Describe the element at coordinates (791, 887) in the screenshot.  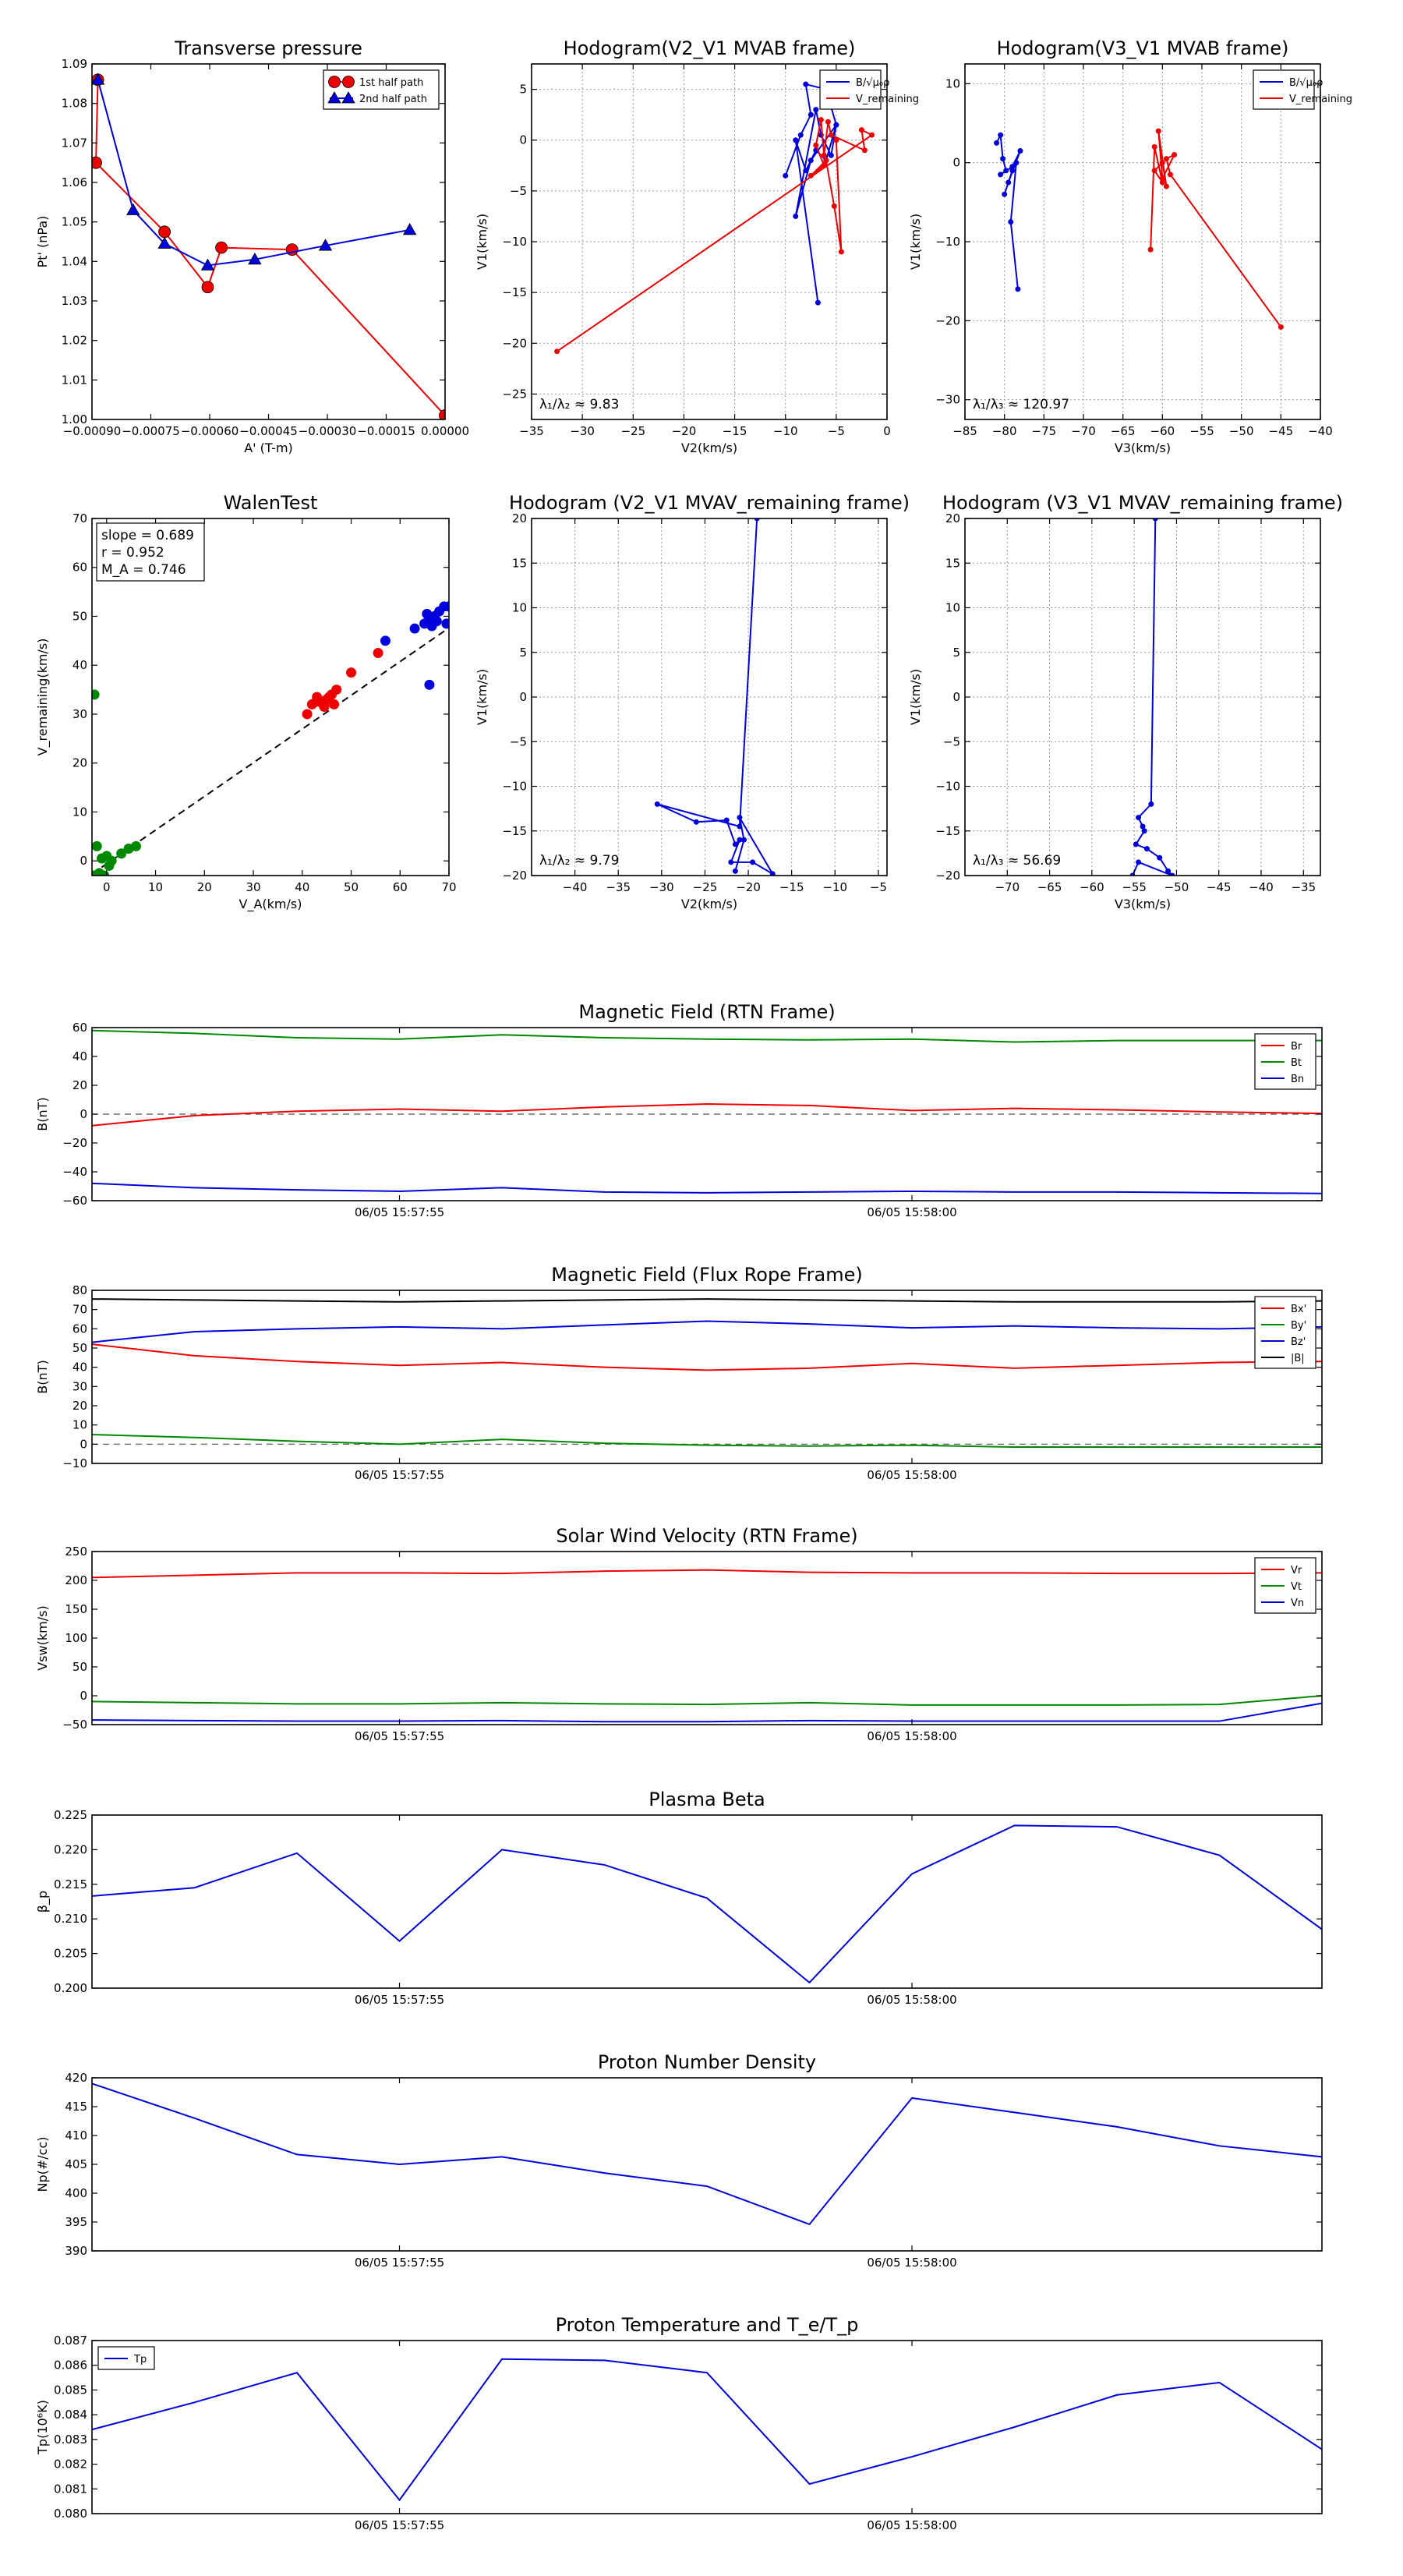
I see `x-tick-label: −15` at that location.